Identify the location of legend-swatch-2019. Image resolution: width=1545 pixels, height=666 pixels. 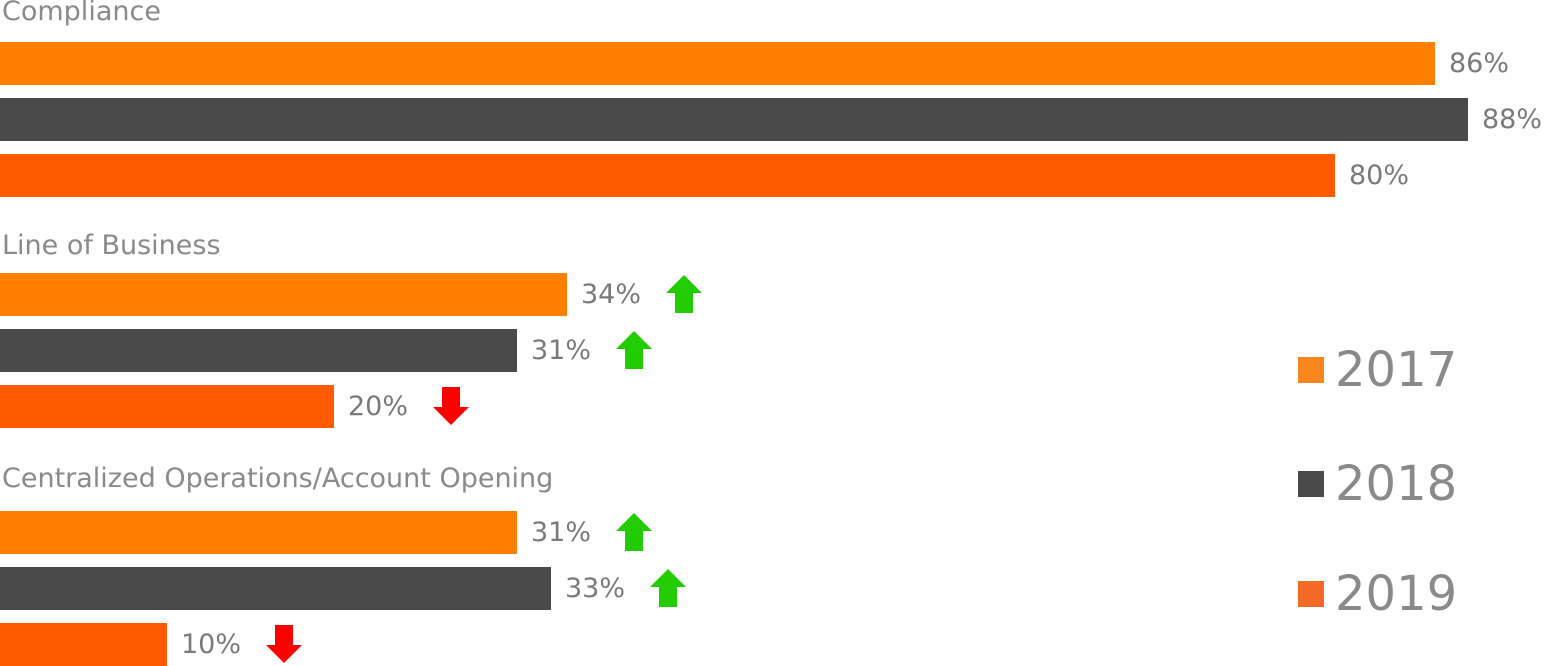
(1311, 594).